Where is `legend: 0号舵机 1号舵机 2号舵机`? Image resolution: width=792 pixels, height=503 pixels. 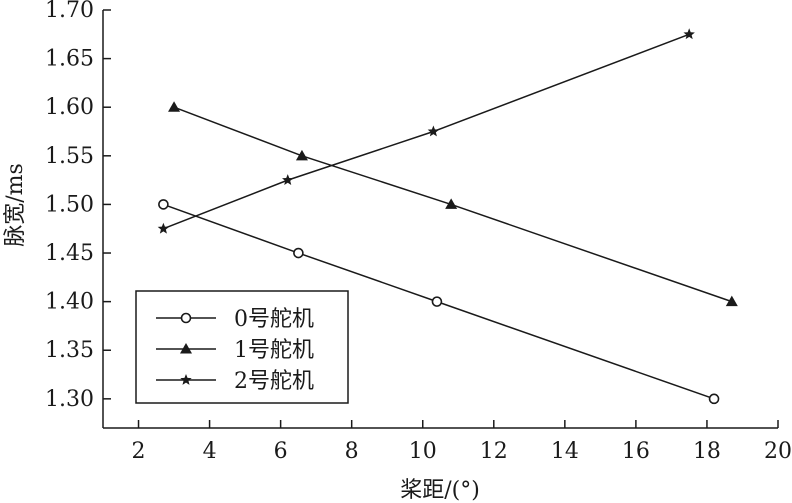
legend: 0号舵机 1号舵机 2号舵机 is located at coordinates (242, 347).